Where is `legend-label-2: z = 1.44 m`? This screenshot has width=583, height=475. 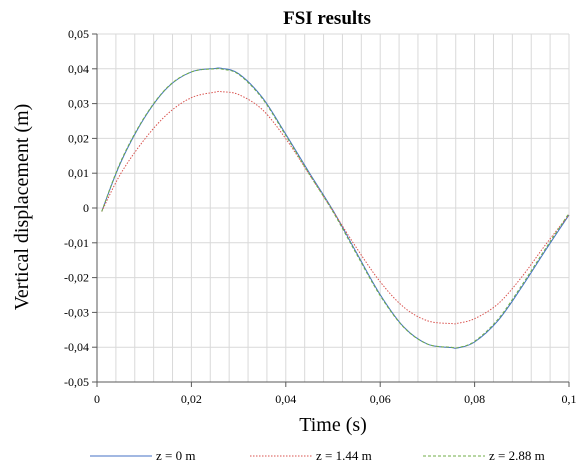 legend-label-2: z = 1.44 m is located at coordinates (344, 455).